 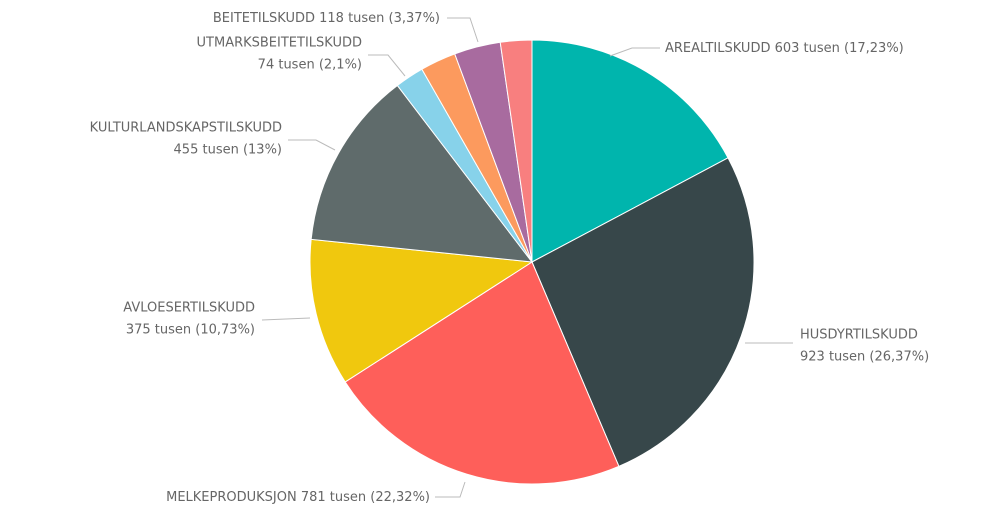 What do you see at coordinates (310, 65) in the screenshot?
I see `value-label: 74 tusen (2,1%)` at bounding box center [310, 65].